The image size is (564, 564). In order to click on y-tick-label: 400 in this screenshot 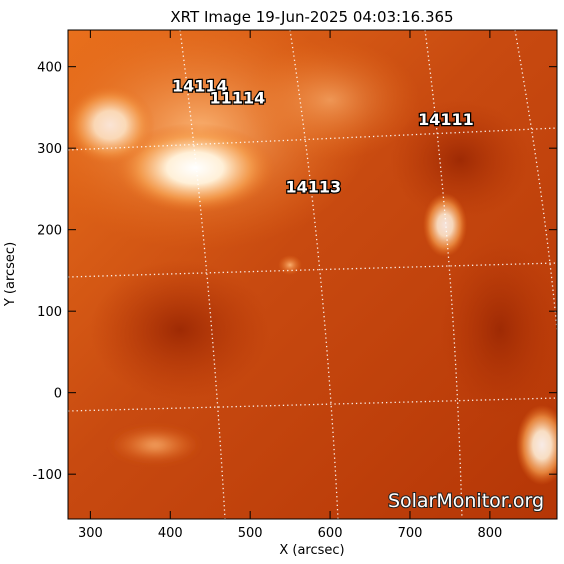, I will do `click(49, 68)`.